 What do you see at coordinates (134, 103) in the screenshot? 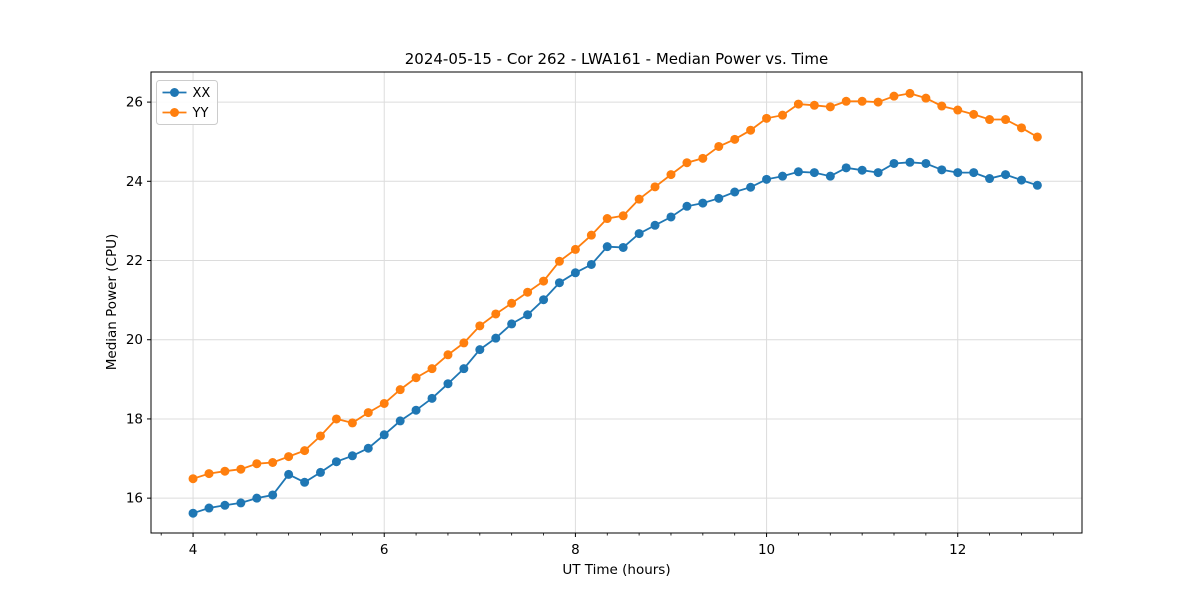
I see `y-tick-label: 26` at bounding box center [134, 103].